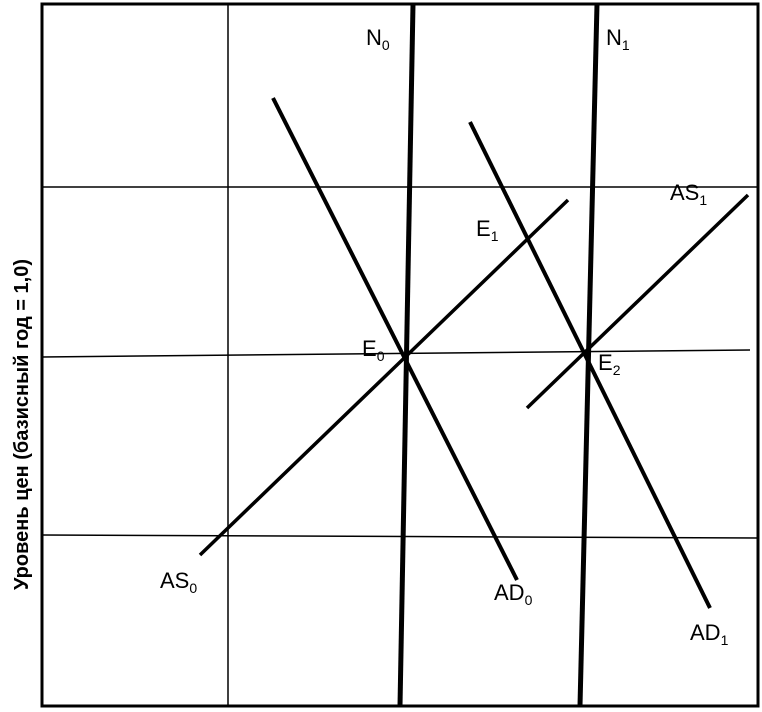 This screenshot has height=712, width=762. I want to click on y-axis-label: Уровень цен (базисный год = 1,0), so click(22, 424).